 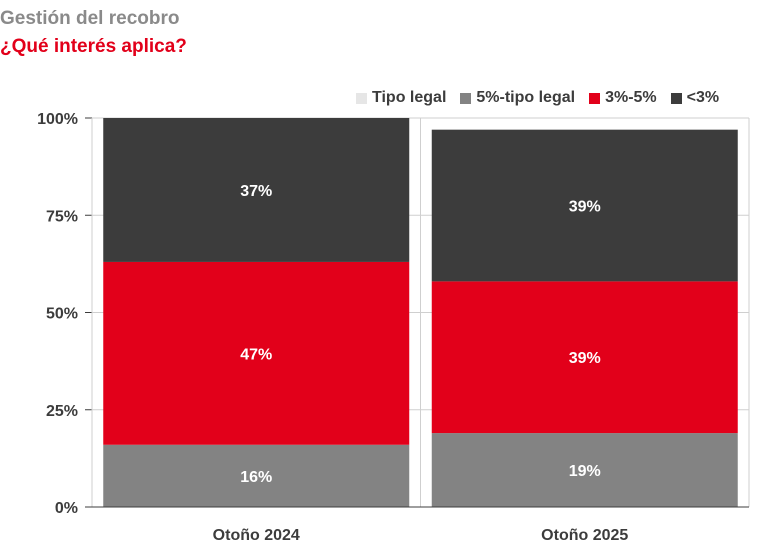 I want to click on y-tick-label: 100%, so click(x=57, y=119).